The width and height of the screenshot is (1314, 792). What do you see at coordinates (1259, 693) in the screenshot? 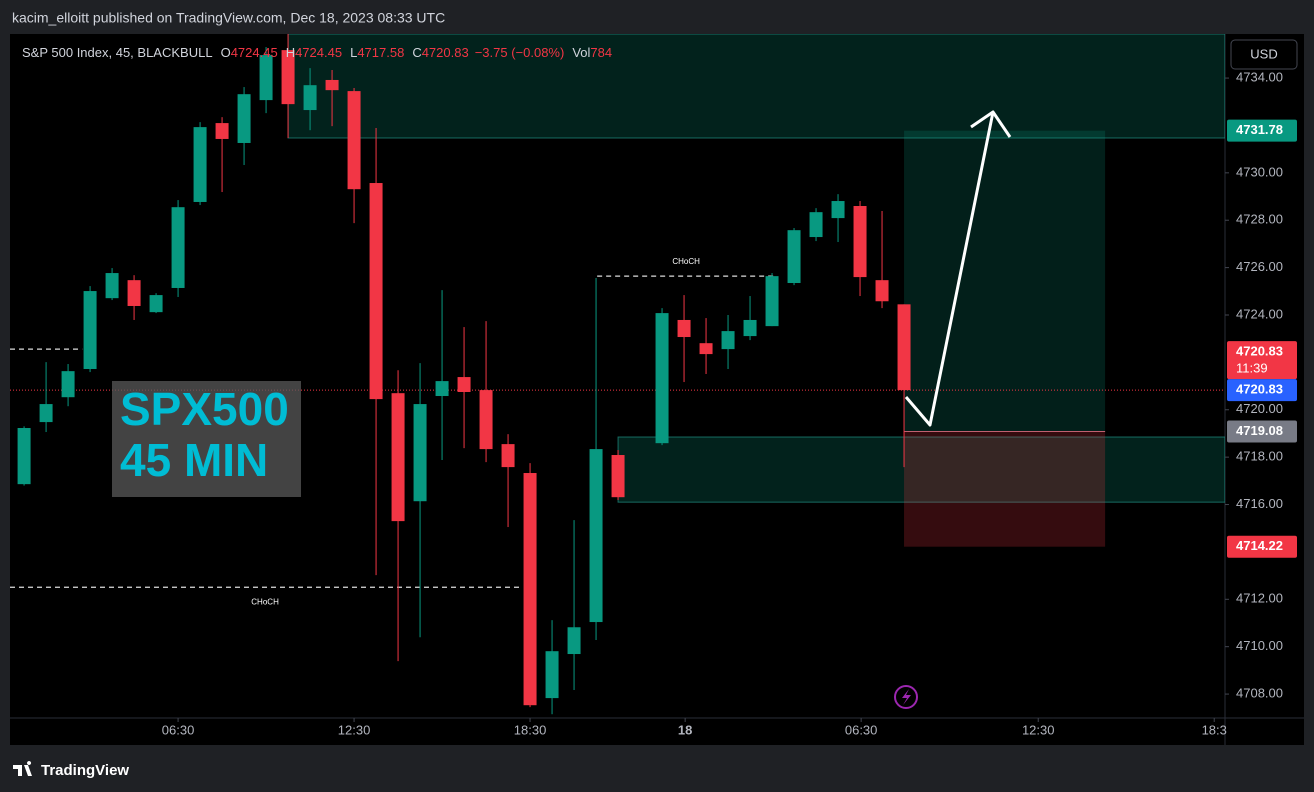
I see `y-tick-label: 4708.00` at bounding box center [1259, 693].